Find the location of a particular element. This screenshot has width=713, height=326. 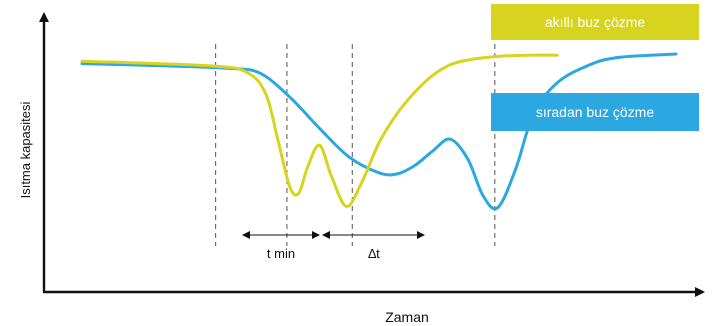

legend-smart-defrost: akıllı buz çözme is located at coordinates (595, 22).